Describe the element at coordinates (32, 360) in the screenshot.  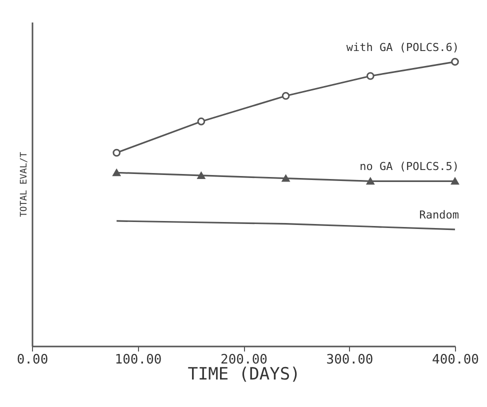
I see `x-tick-label: 0.00` at that location.